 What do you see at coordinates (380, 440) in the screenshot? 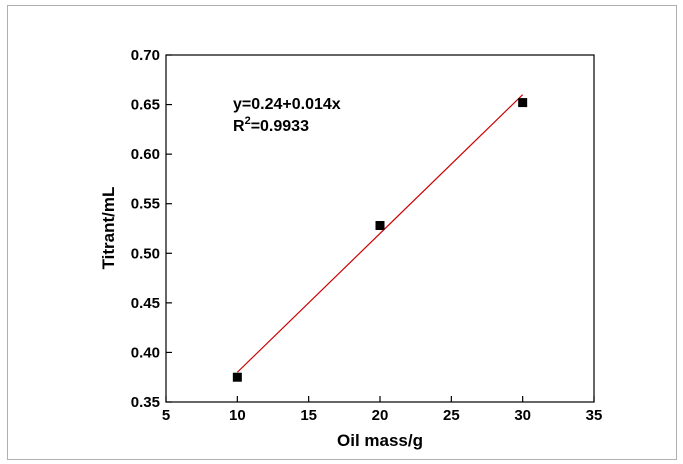
I see `x-axis-title: Oil mass/g` at bounding box center [380, 440].